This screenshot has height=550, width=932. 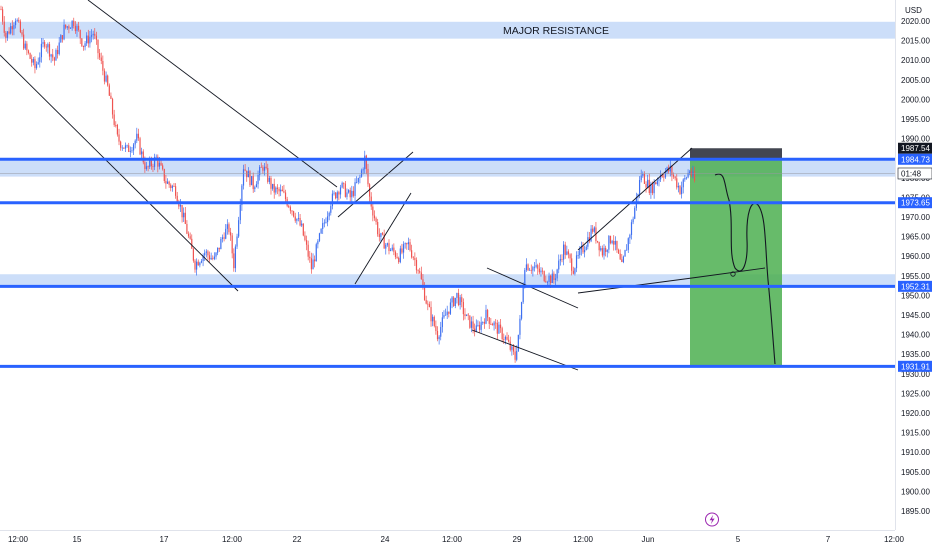 What do you see at coordinates (164, 539) in the screenshot?
I see `x-tick-label: 17` at bounding box center [164, 539].